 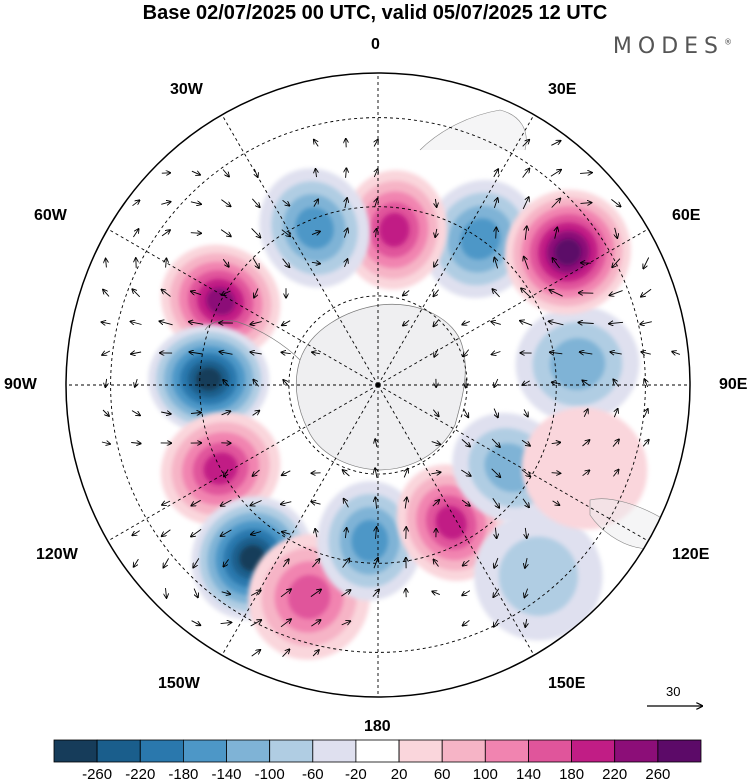 I want to click on anomaly-contour, so click(x=451, y=523).